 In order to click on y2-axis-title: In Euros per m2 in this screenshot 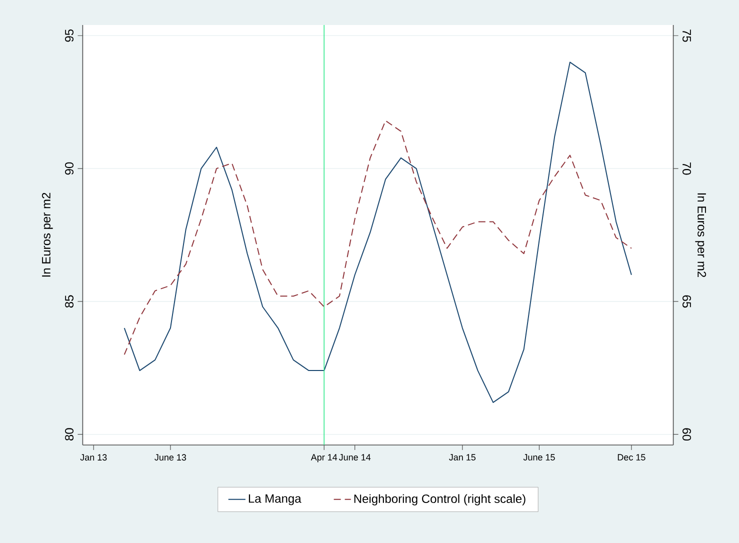, I will do `click(700, 235)`.